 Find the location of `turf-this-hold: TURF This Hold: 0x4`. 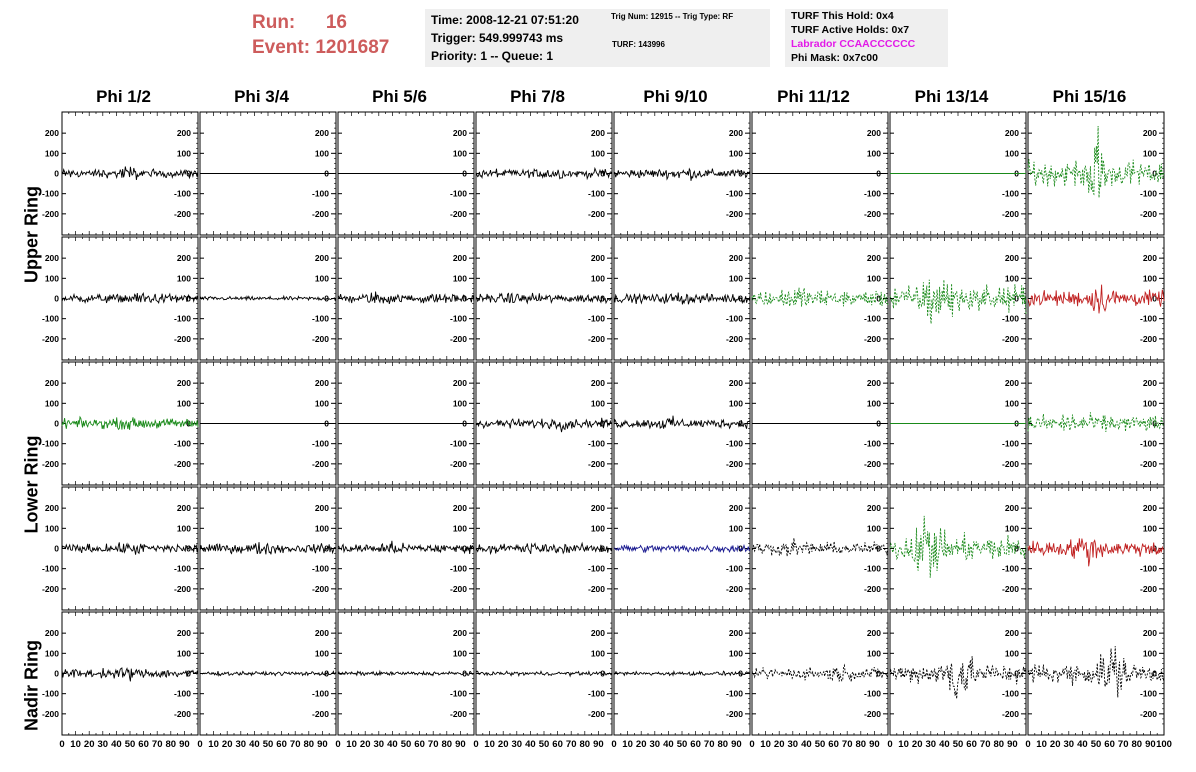

turf-this-hold: TURF This Hold: 0x4 is located at coordinates (842, 16).